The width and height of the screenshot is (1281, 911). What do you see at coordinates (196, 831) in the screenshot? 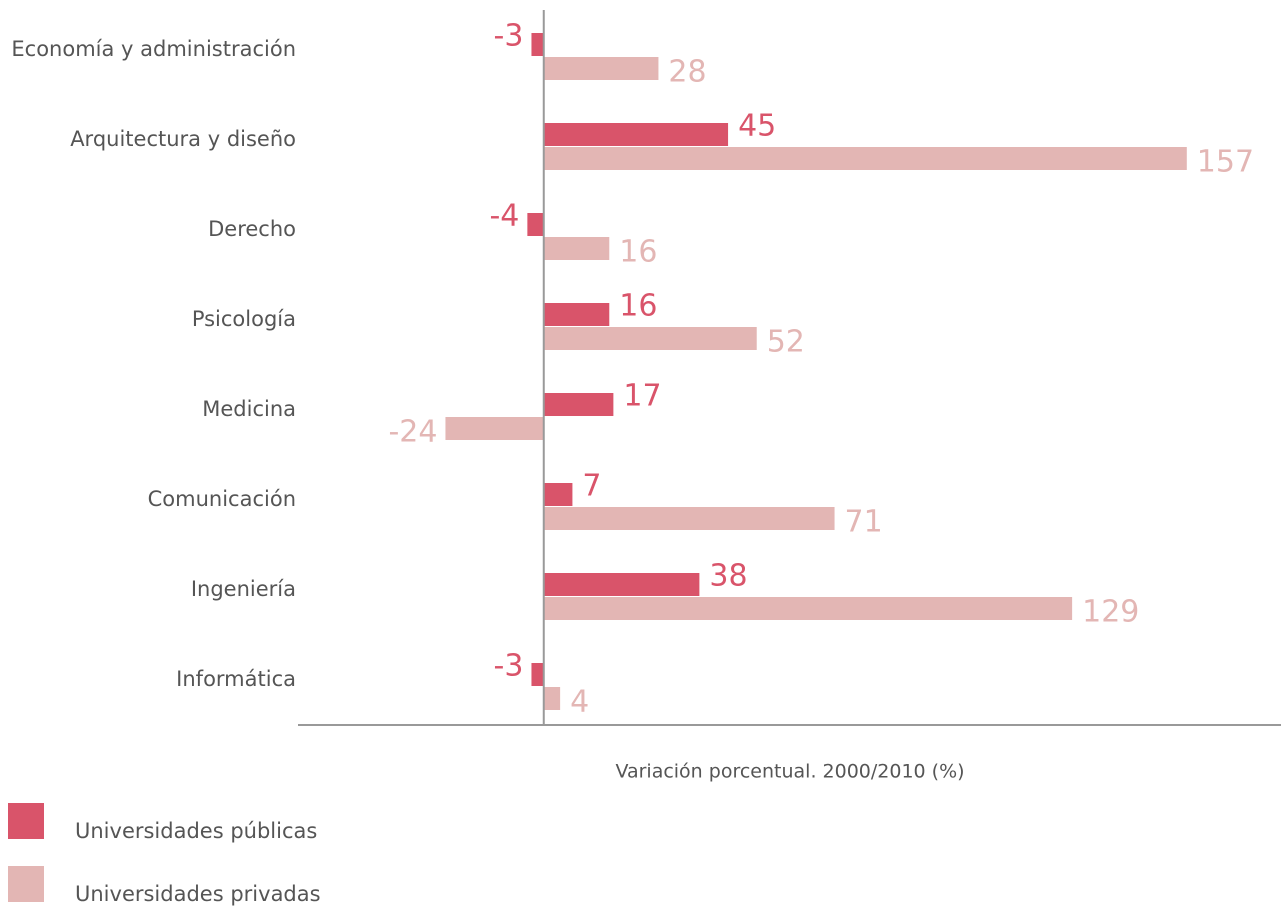
I see `legend-label: Universidades públicas` at bounding box center [196, 831].